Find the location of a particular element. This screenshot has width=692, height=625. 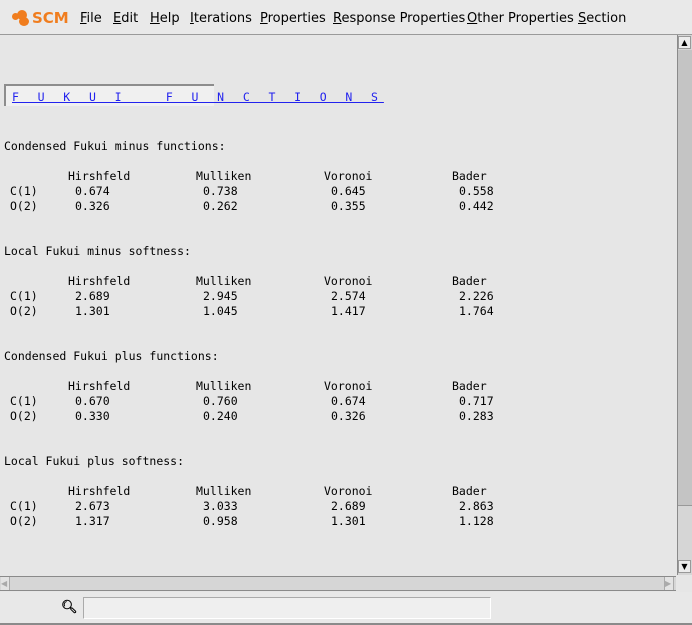

value-cell: 0.283 is located at coordinates (476, 416).